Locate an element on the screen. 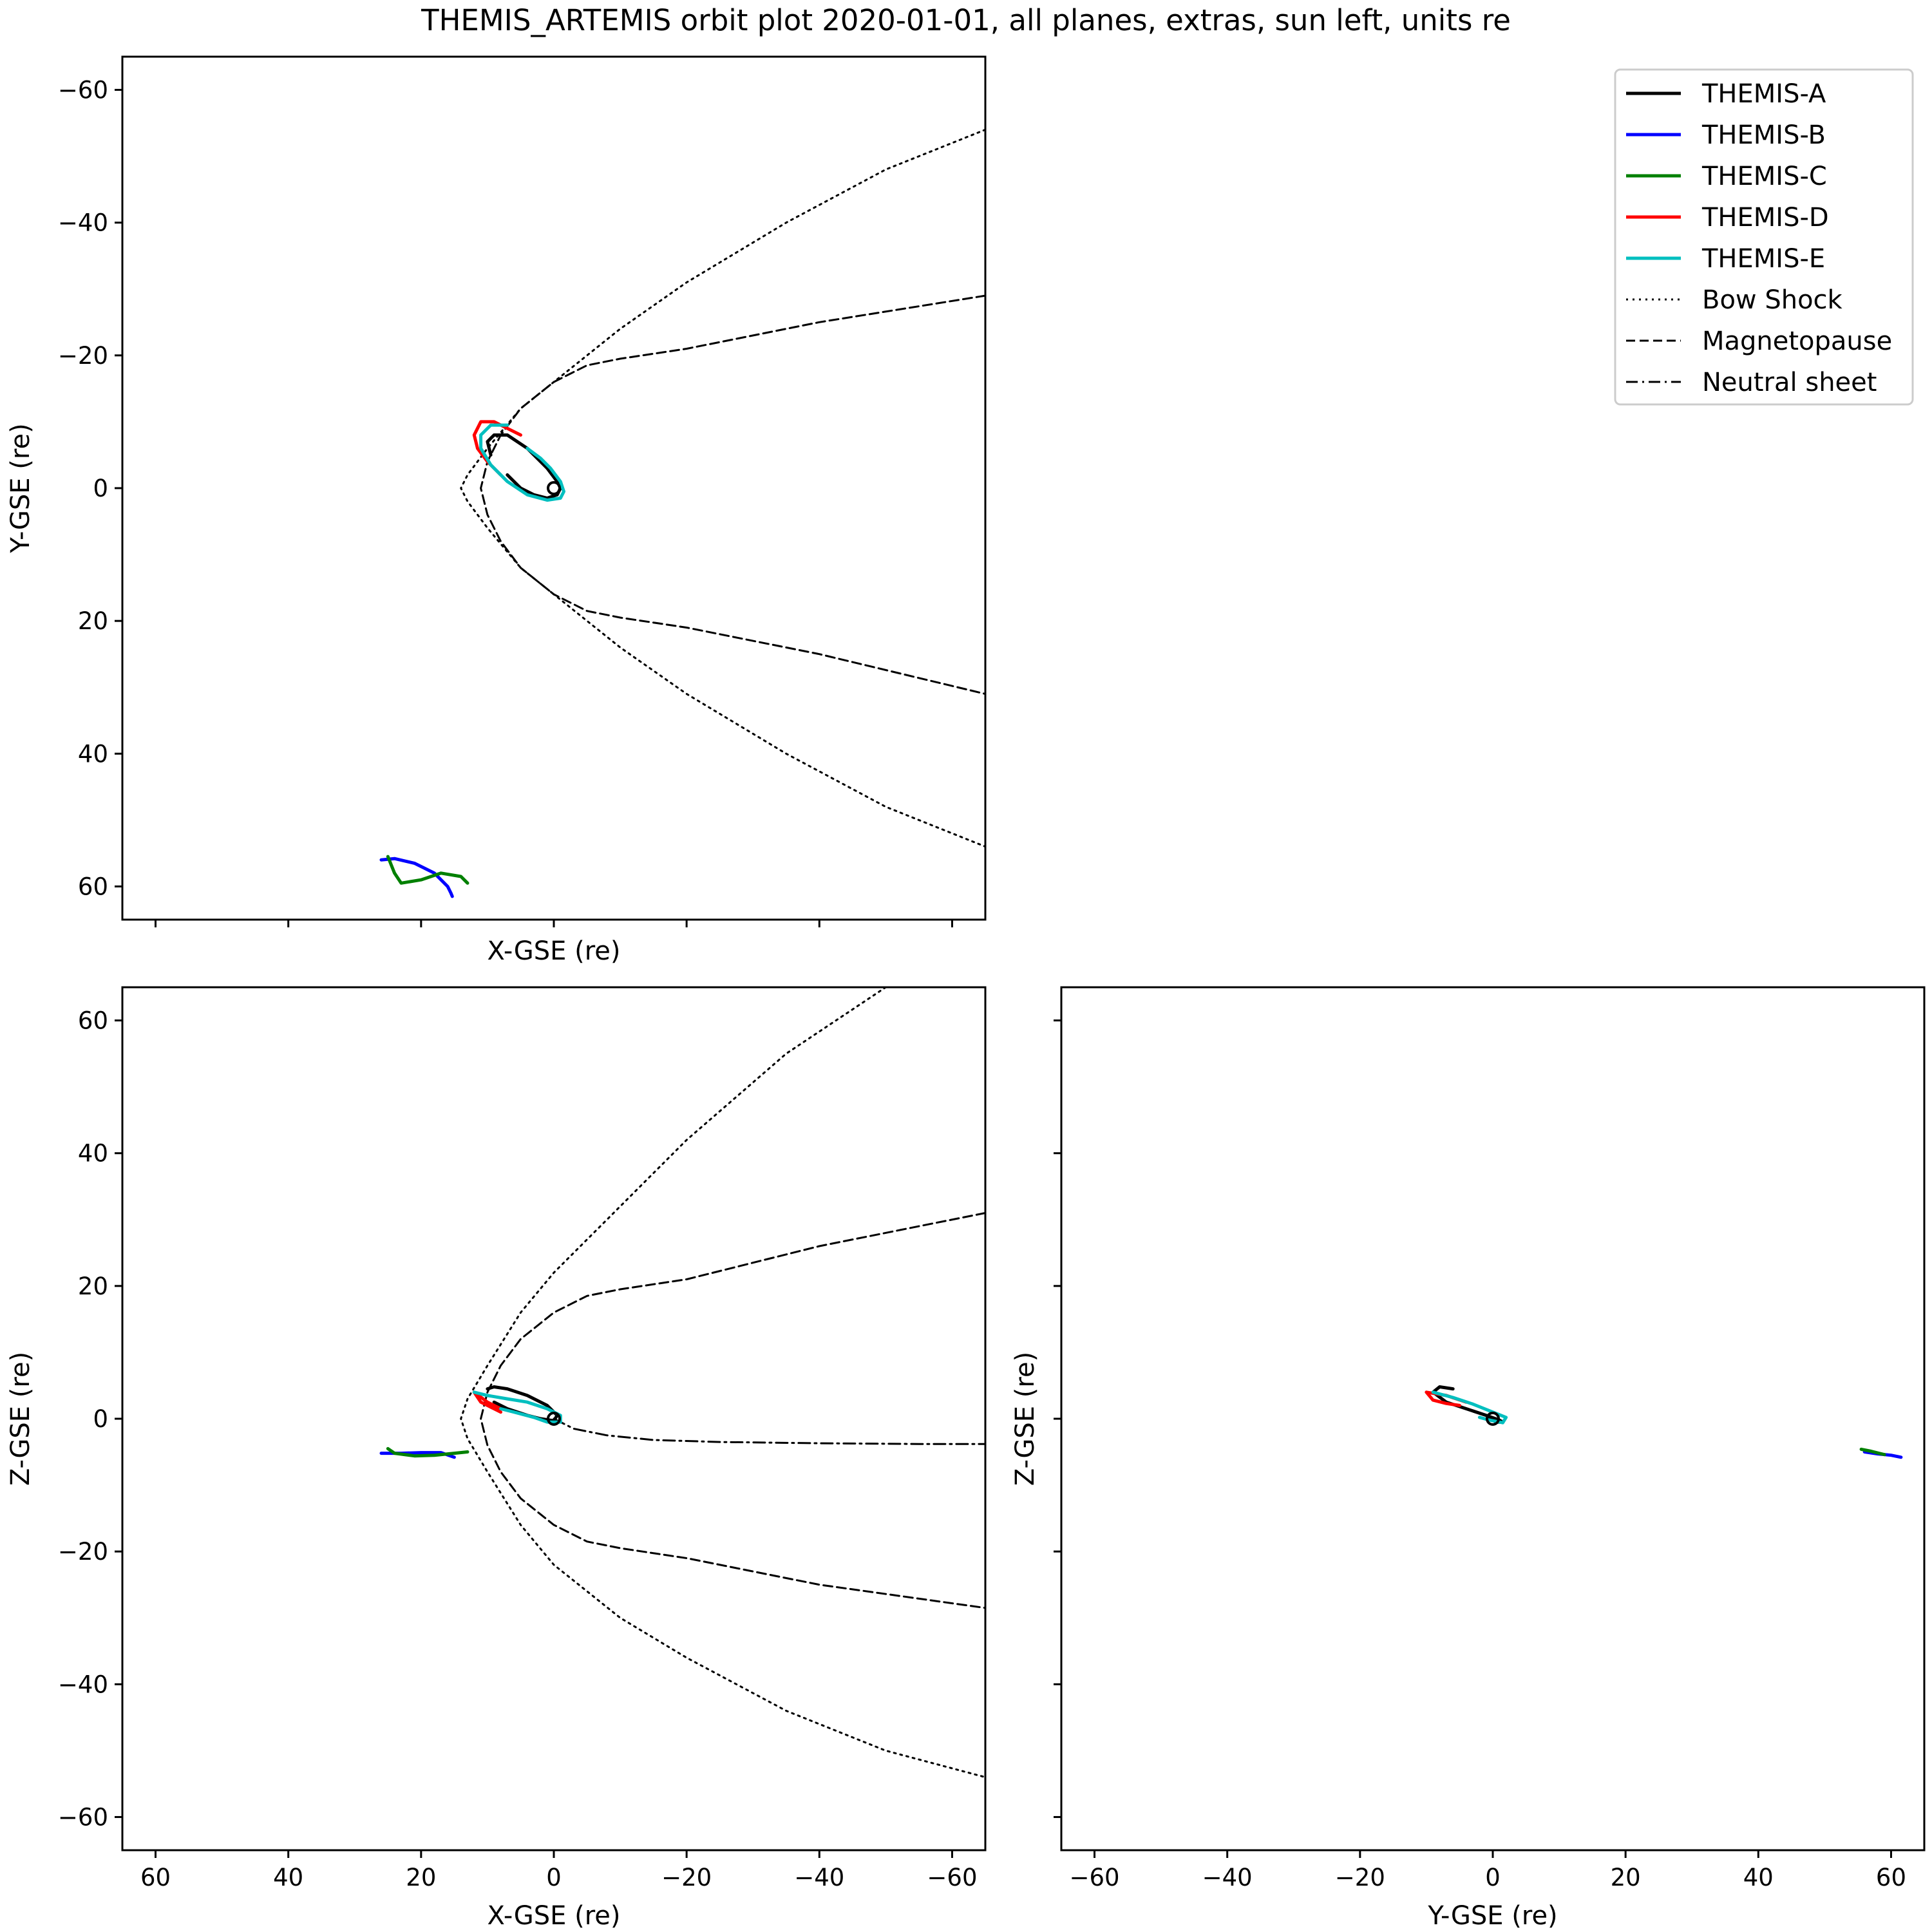 Image resolution: width=1932 pixels, height=1932 pixels. xz-y-tick-label: −60 is located at coordinates (83, 1817).